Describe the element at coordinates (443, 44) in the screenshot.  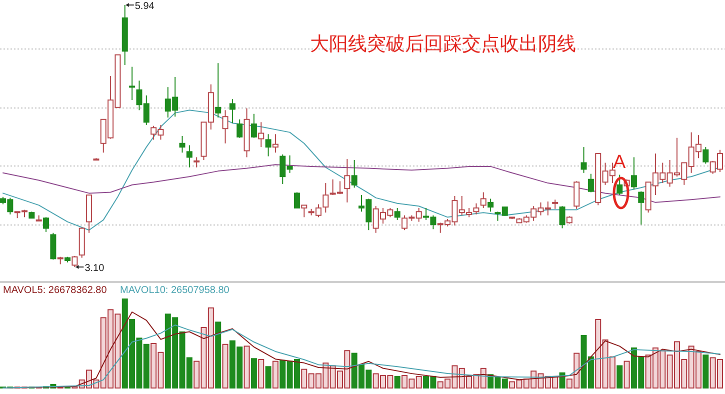
I see `text: 大阳线突破后回踩交点收出阴线` at that location.